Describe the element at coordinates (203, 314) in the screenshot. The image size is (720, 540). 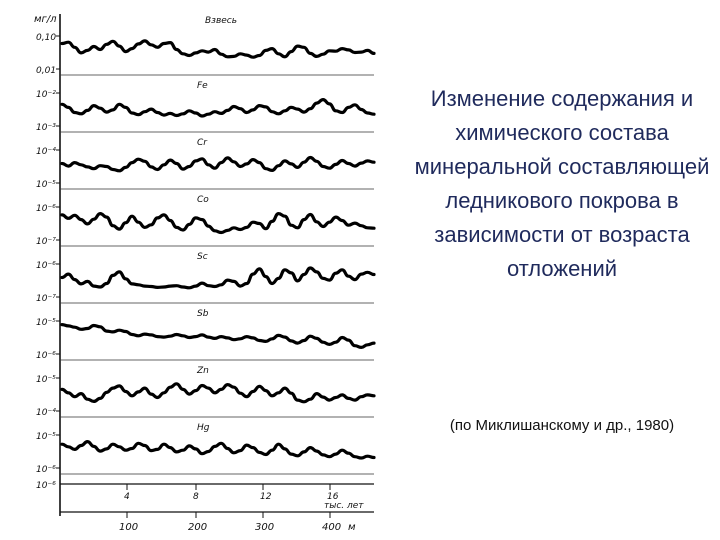
I see `panel-label: Sb` at that location.